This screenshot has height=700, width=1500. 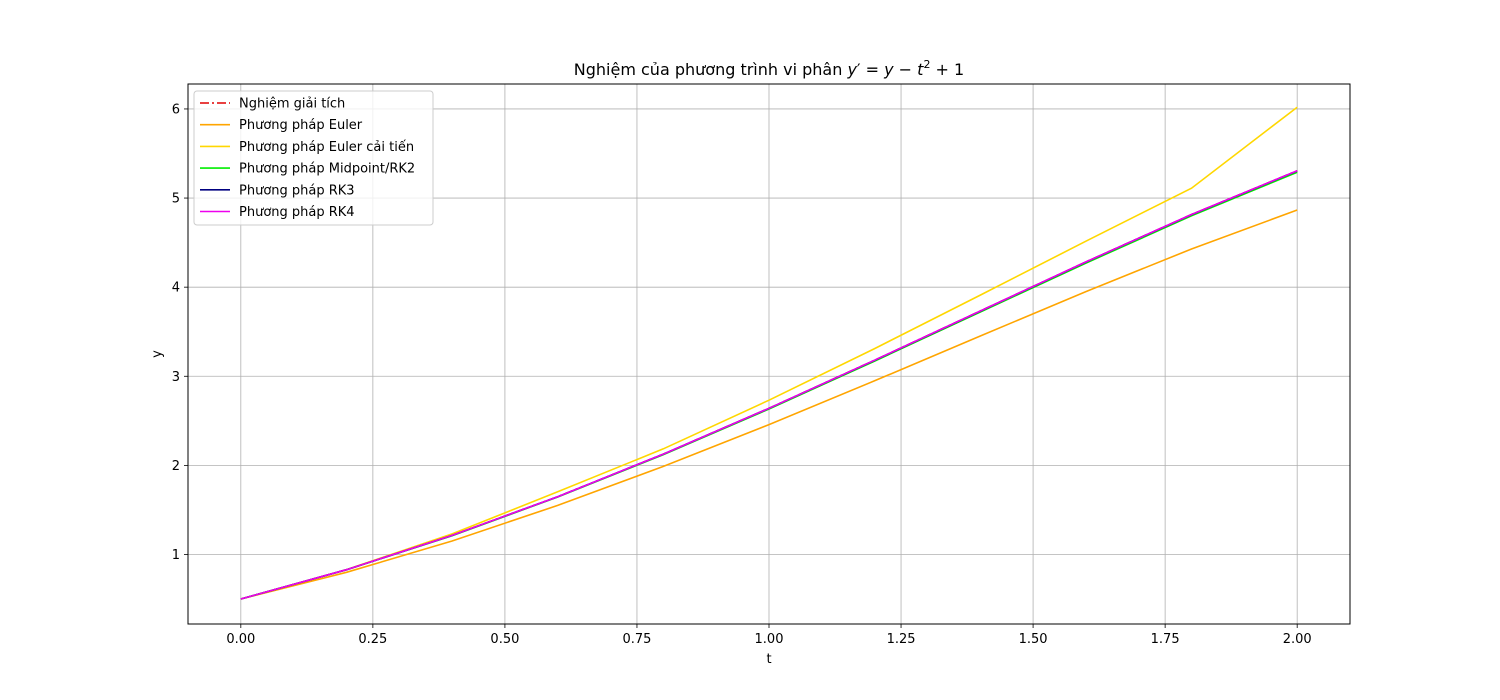 What do you see at coordinates (504, 639) in the screenshot?
I see `x-tick-label: 0.50` at bounding box center [504, 639].